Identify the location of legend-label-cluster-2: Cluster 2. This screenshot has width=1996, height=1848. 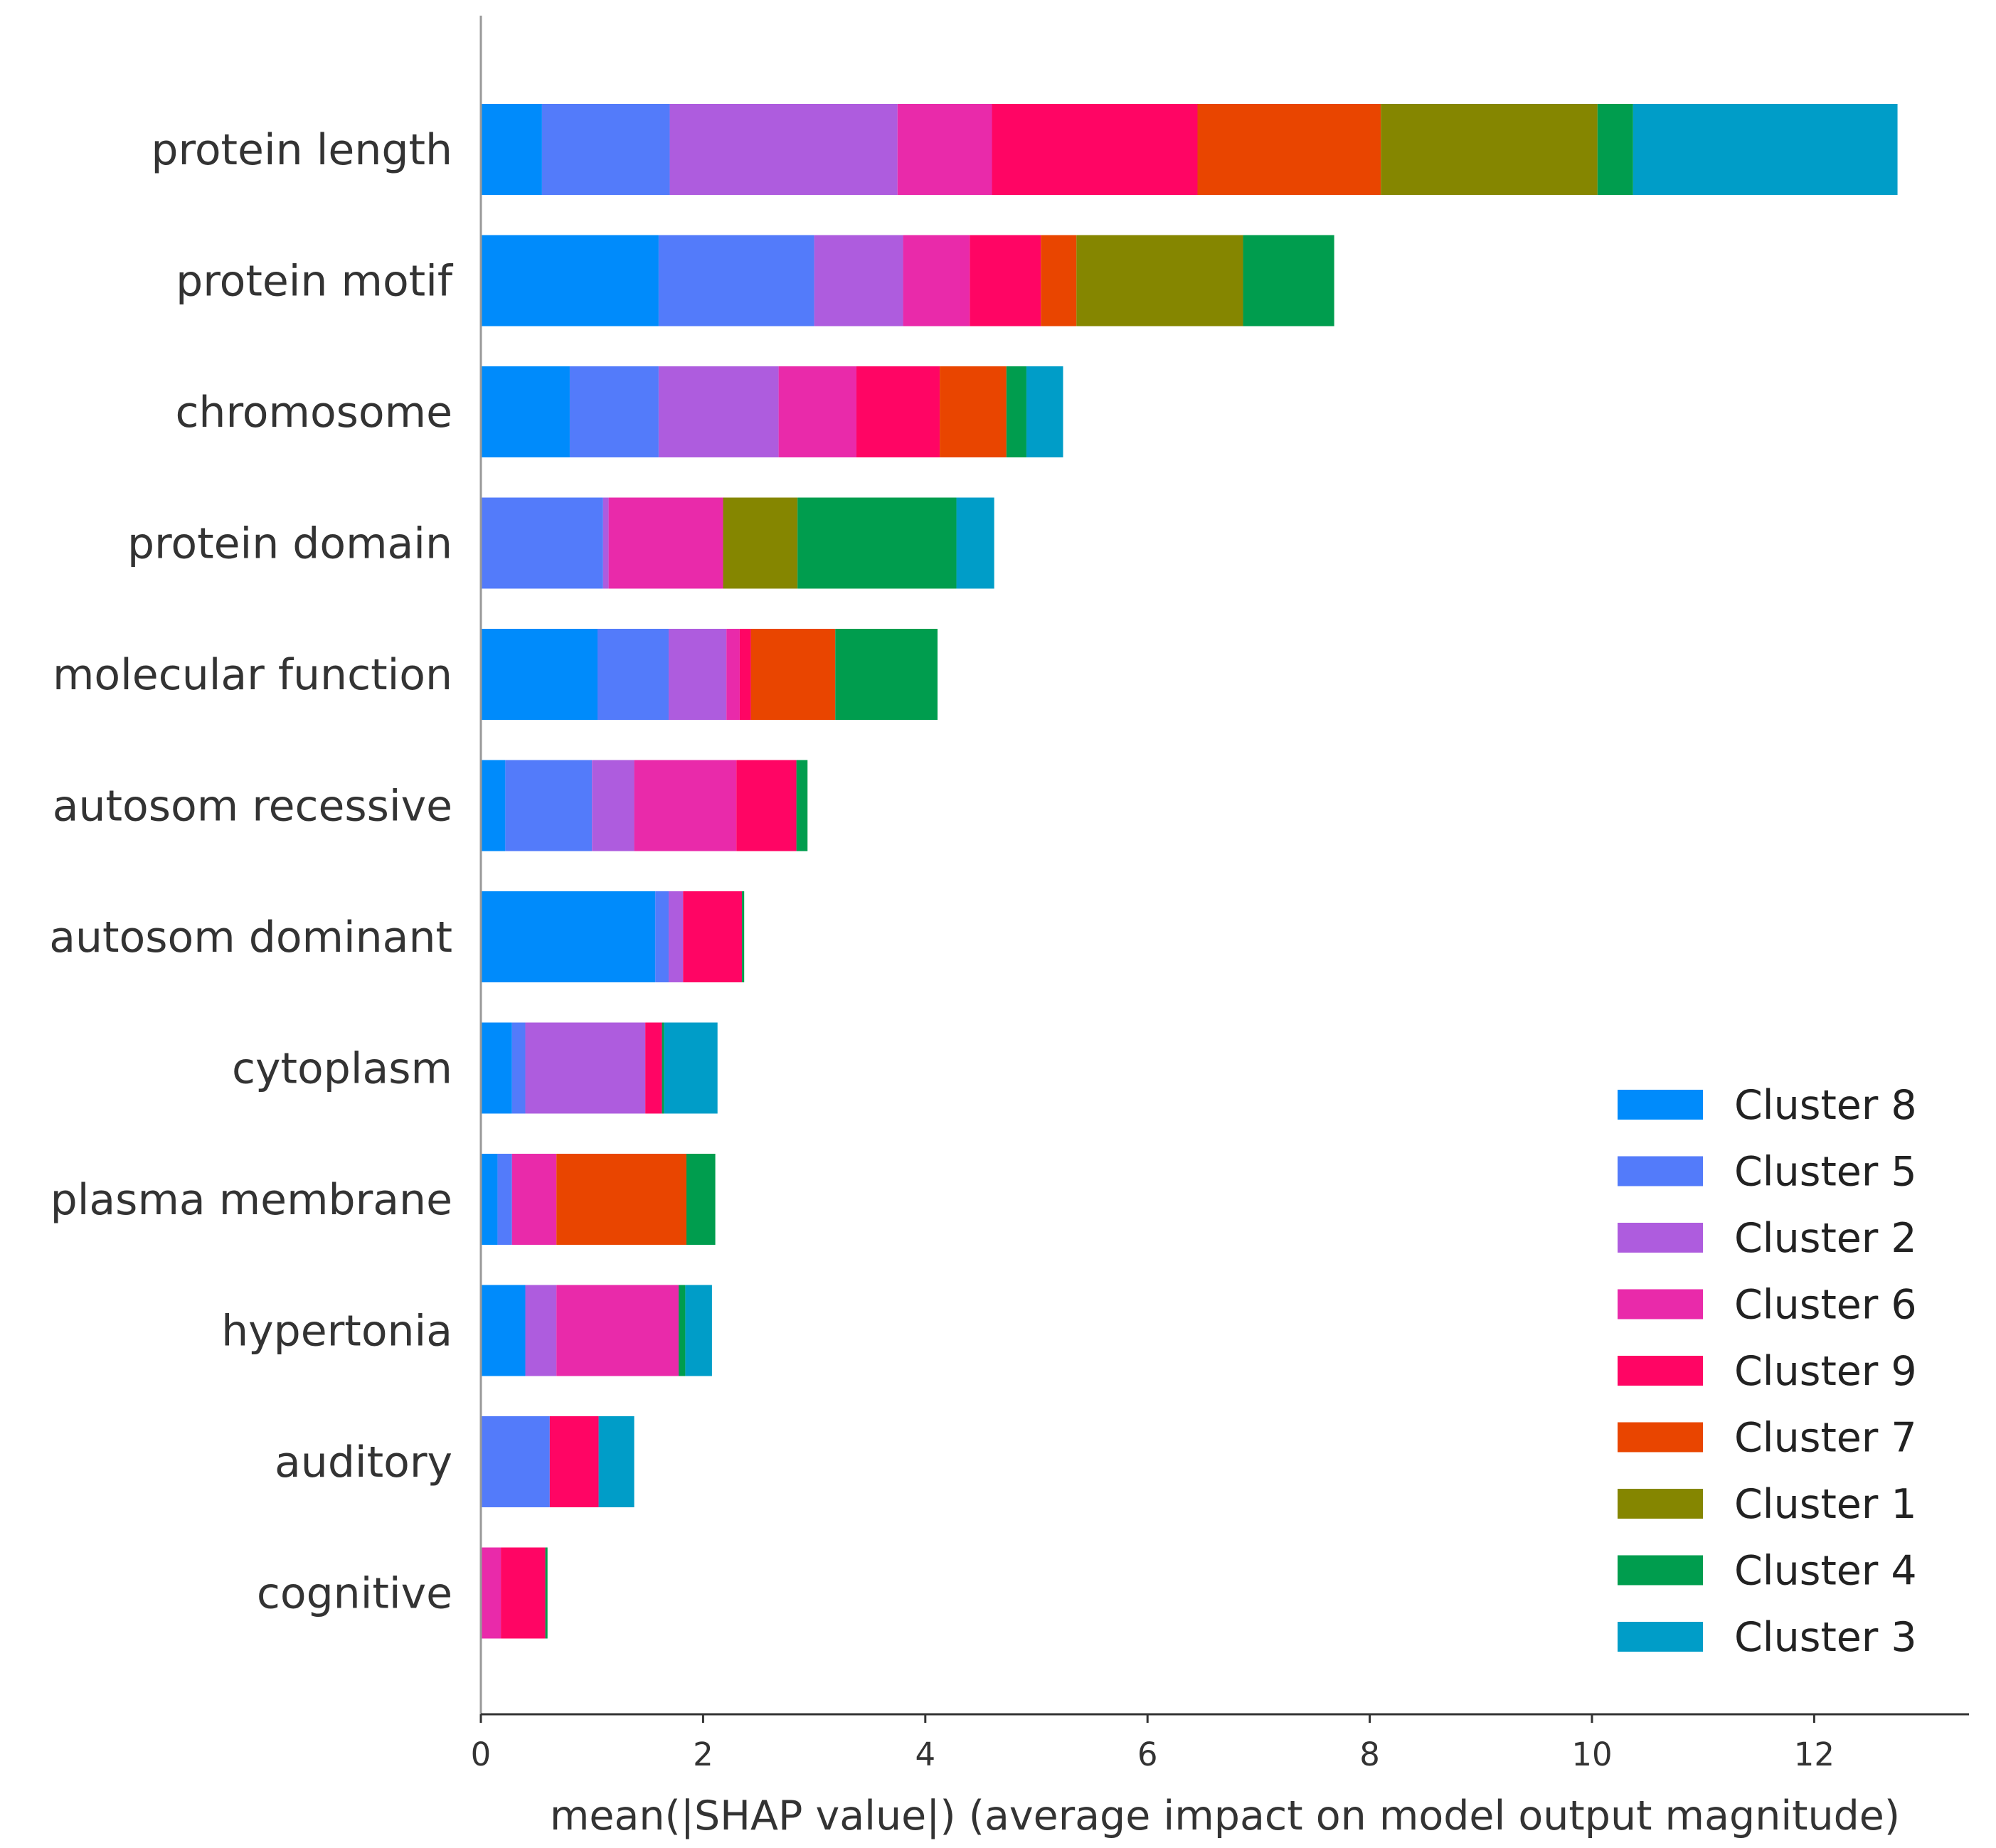
(1825, 1238).